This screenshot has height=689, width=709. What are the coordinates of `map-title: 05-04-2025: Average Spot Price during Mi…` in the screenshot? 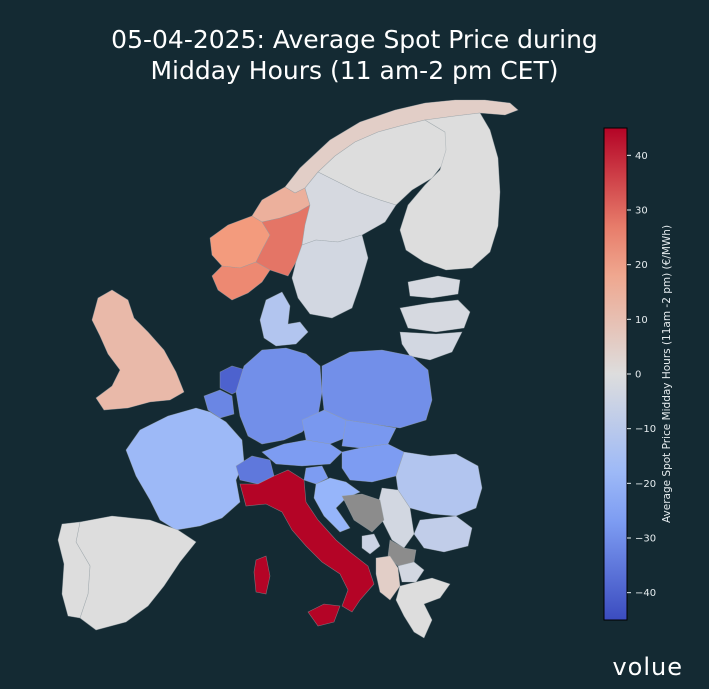 It's located at (354, 55).